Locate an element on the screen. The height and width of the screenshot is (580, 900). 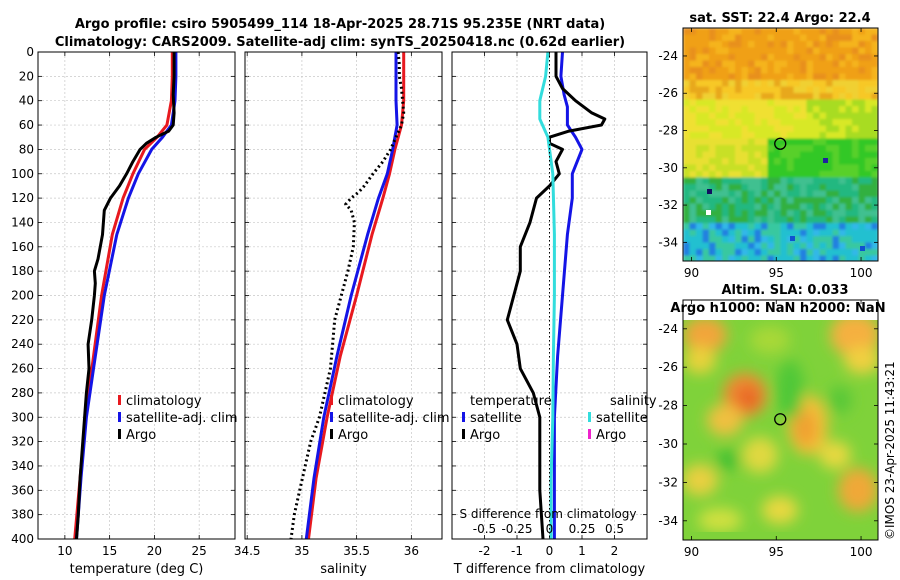
series-line-argo is located at coordinates (125, 295).